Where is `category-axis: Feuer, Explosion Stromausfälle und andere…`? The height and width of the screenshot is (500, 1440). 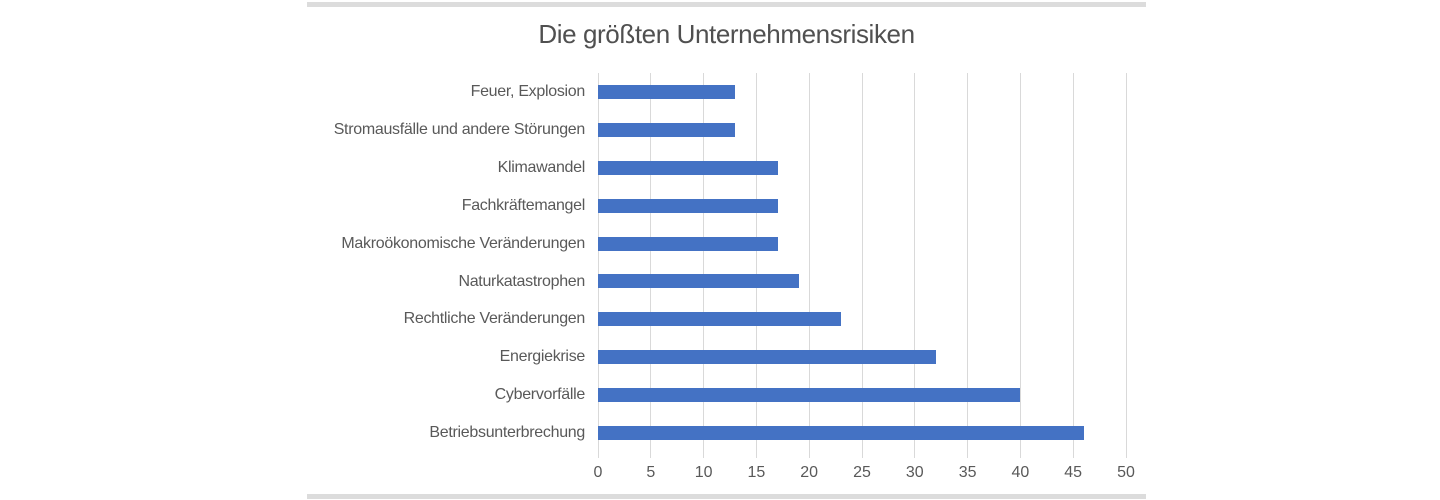
category-axis: Feuer, Explosion Stromausfälle und andere… is located at coordinates (444, 262).